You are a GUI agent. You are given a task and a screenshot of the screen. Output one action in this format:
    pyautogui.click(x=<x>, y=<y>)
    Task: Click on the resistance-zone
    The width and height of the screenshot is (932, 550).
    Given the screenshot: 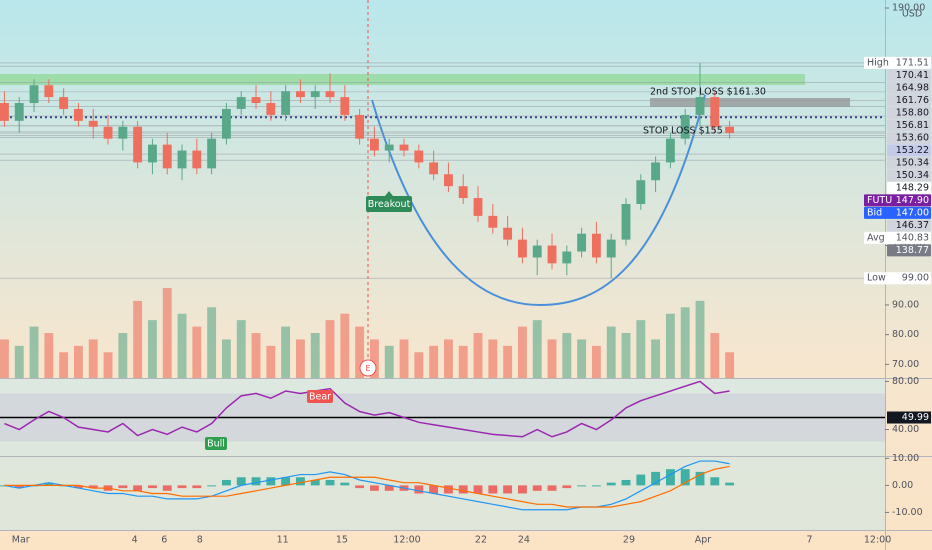 What is the action you would take?
    pyautogui.click(x=402, y=79)
    